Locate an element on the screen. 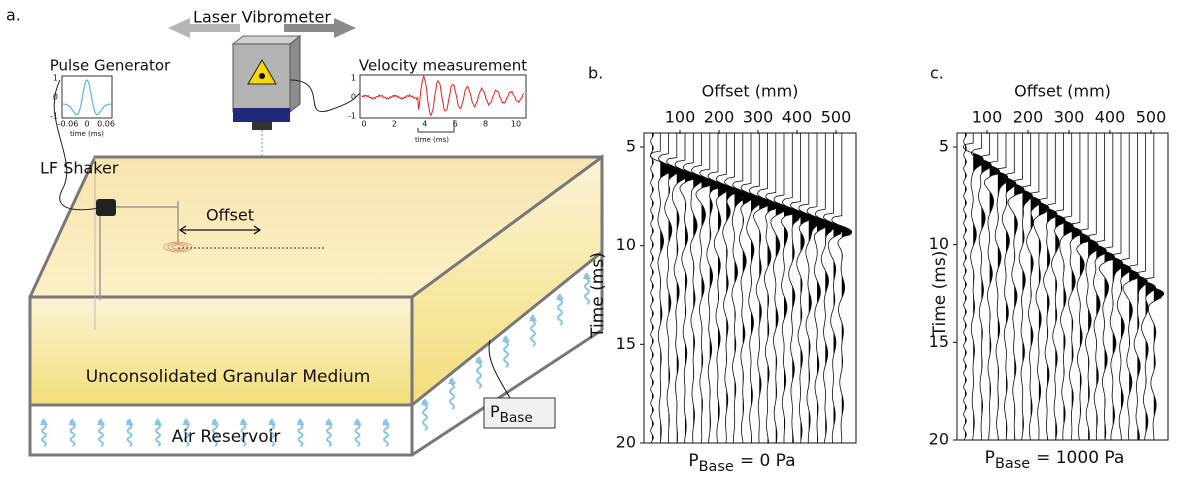 This screenshot has height=477, width=1184. bracket is located at coordinates (436, 126).